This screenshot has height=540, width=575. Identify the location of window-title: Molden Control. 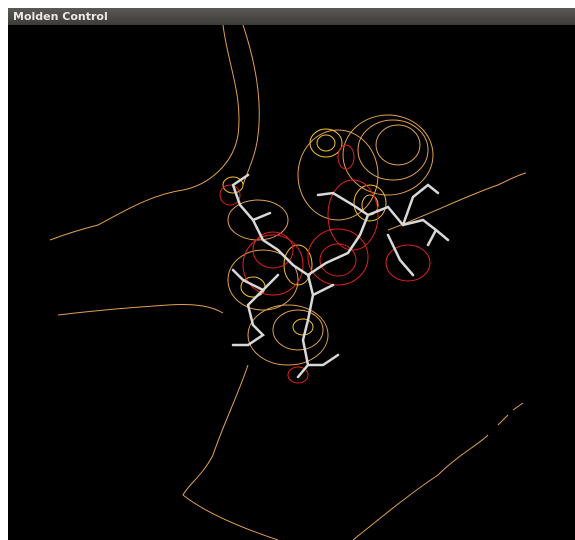
(291, 16).